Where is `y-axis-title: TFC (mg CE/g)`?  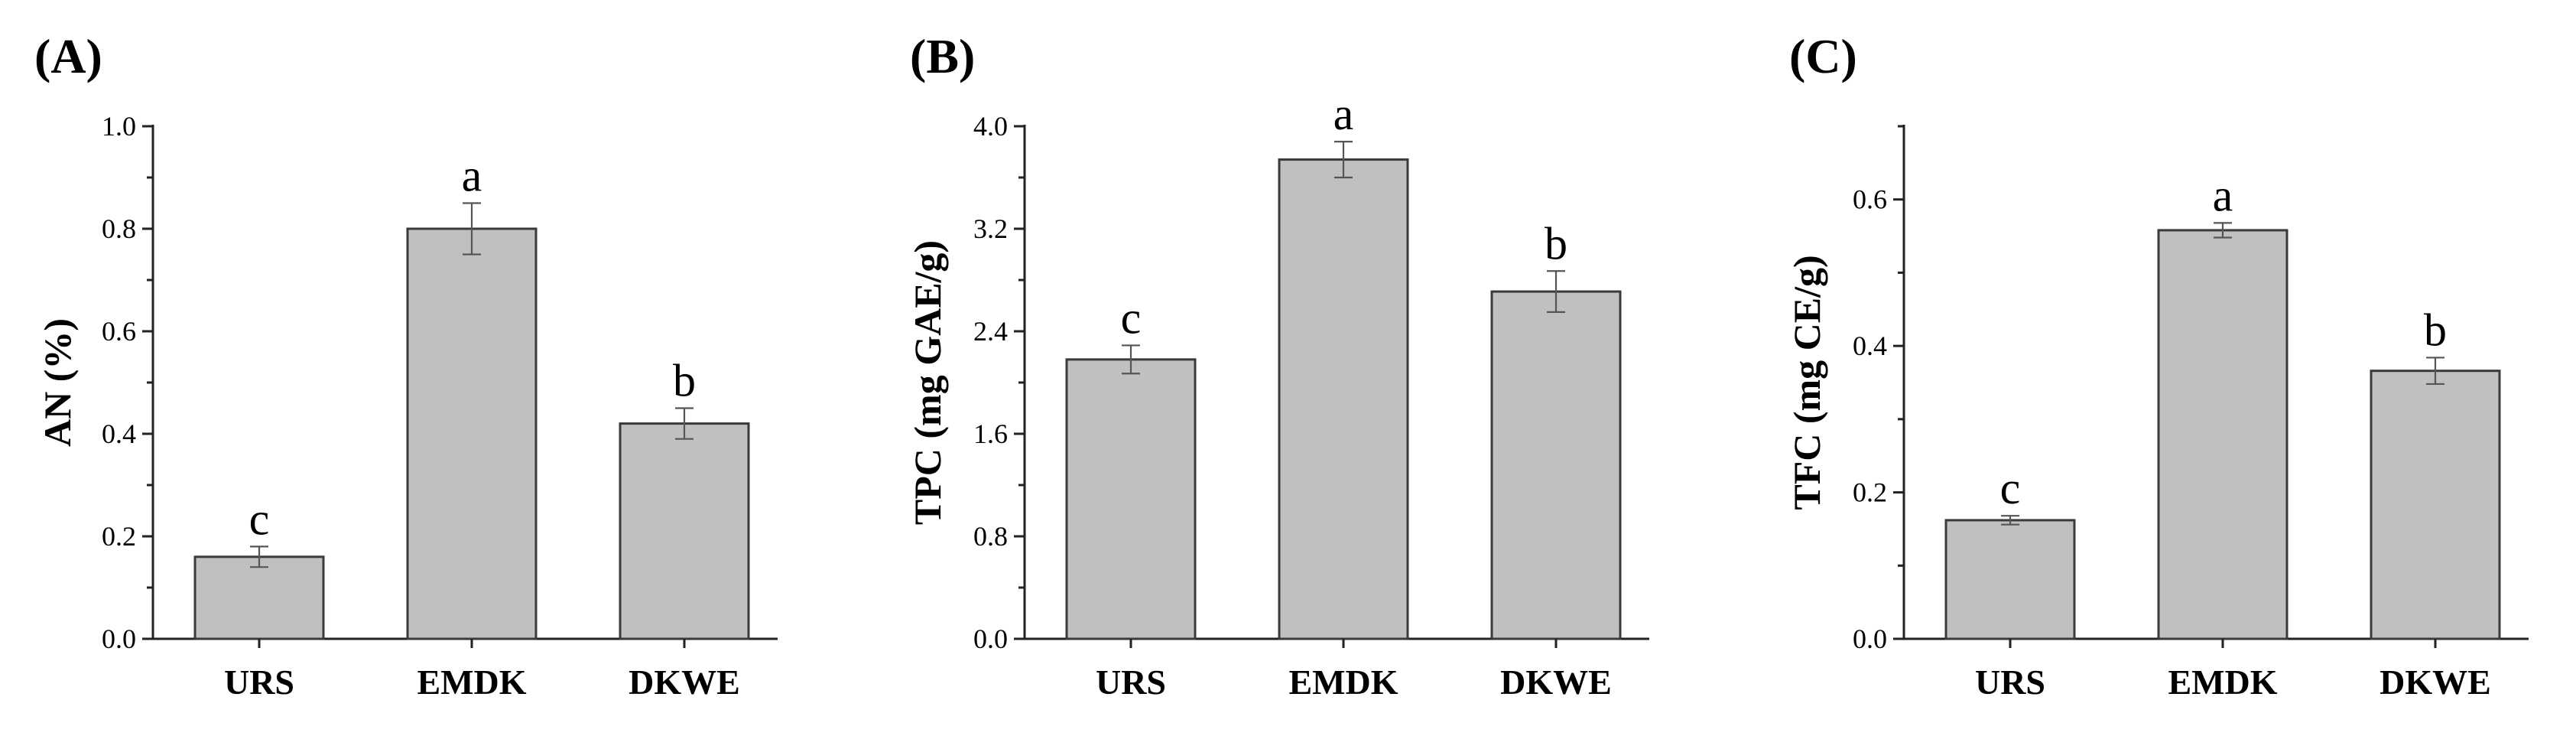 y-axis-title: TFC (mg CE/g) is located at coordinates (1807, 383).